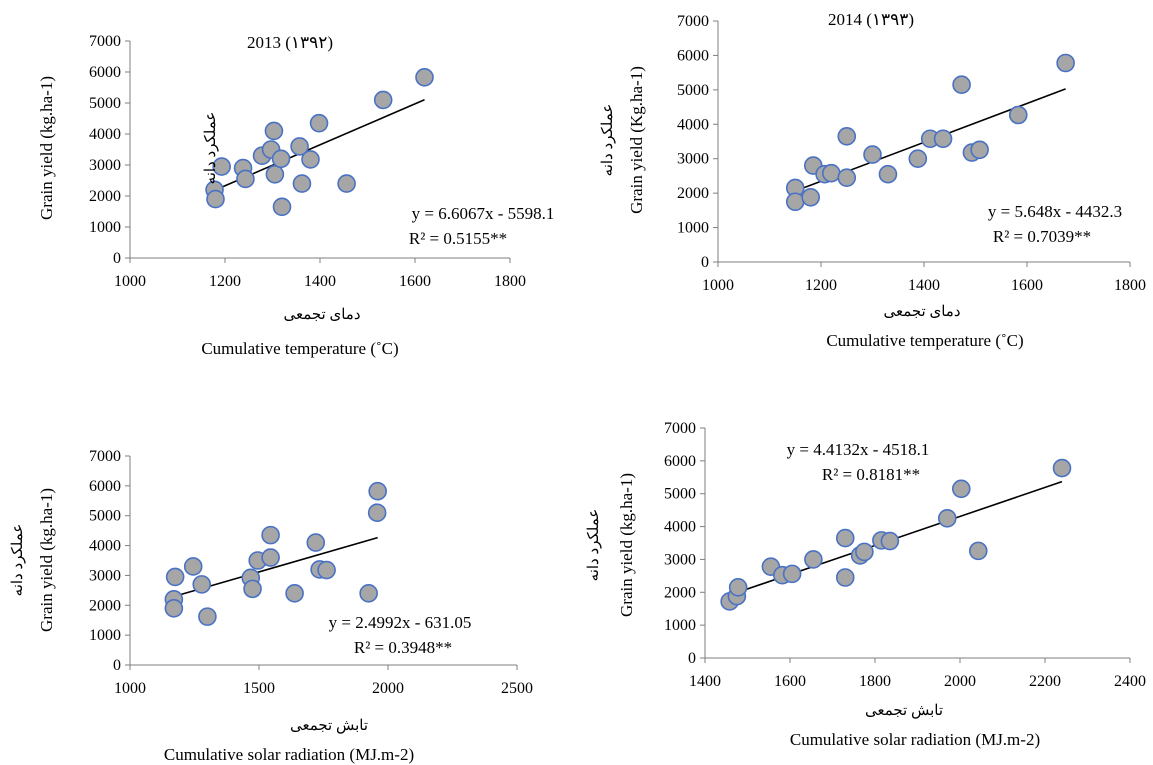  Describe the element at coordinates (1042, 236) in the screenshot. I see `r-squared-label: R² = 0.7039**` at that location.